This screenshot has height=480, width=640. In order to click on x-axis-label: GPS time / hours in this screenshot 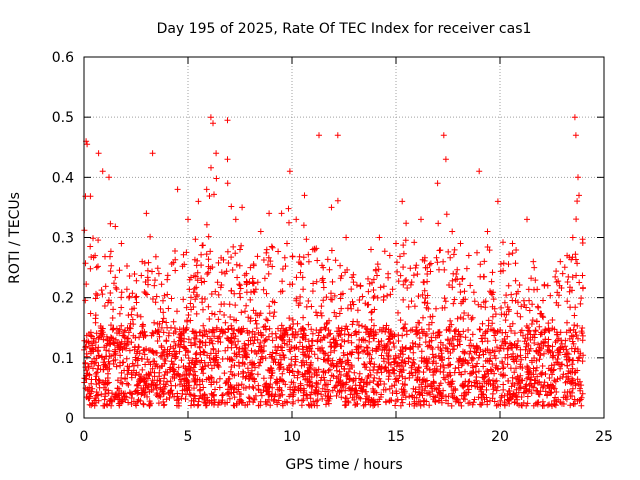, I will do `click(343, 465)`.